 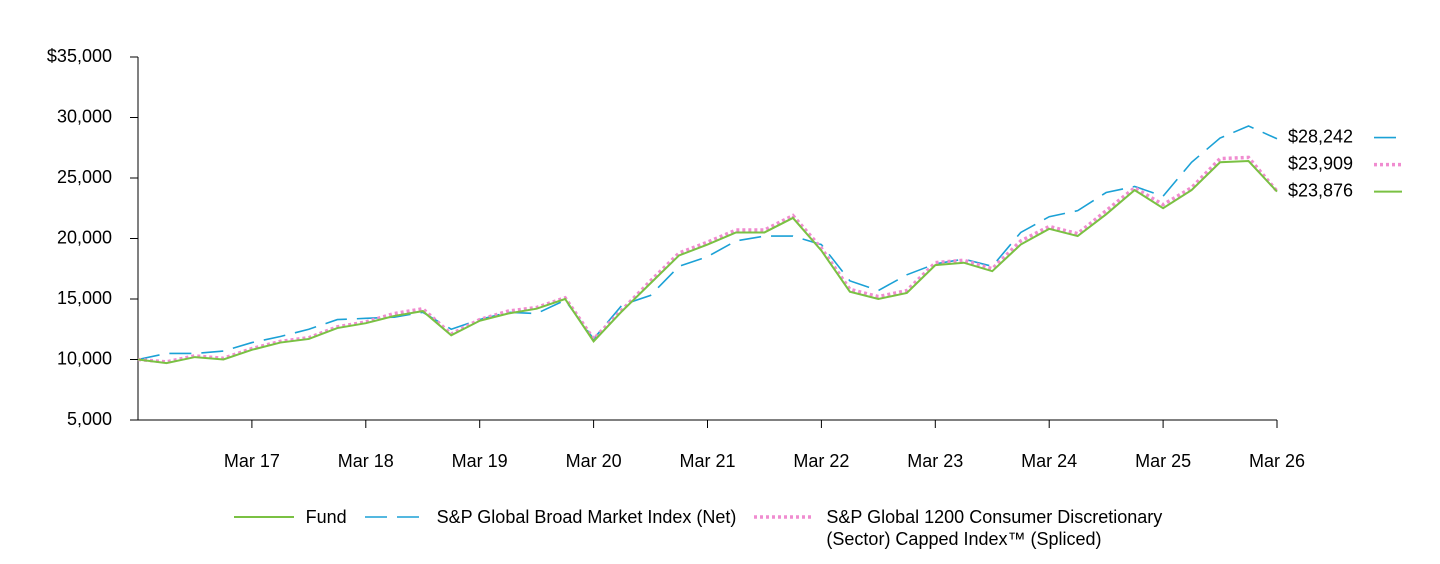 I want to click on end-label: $28,242, so click(x=1320, y=136).